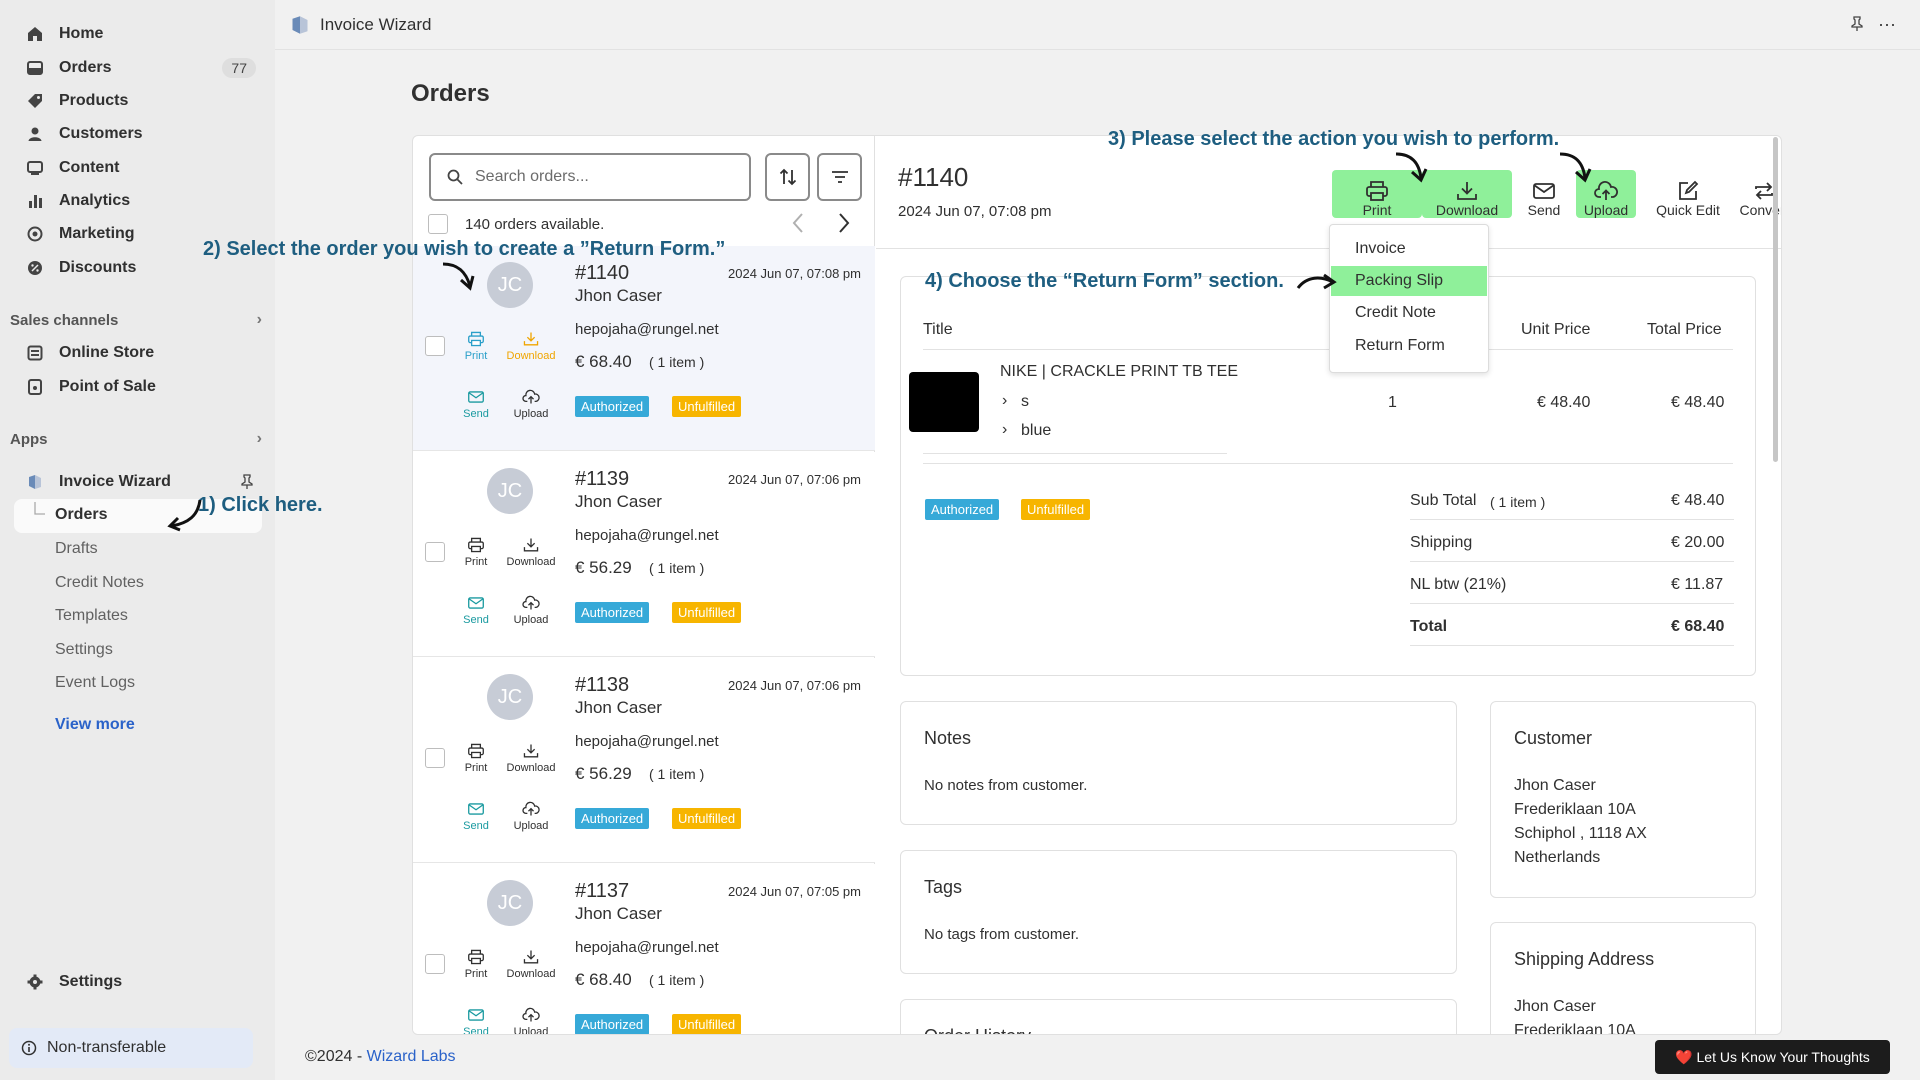  What do you see at coordinates (99, 582) in the screenshot?
I see `app-subitem-credit-notes: Credit Notes` at bounding box center [99, 582].